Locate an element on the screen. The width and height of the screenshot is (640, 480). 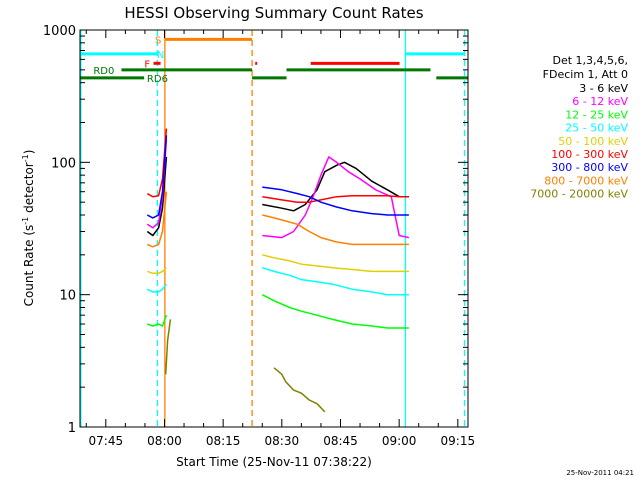
status-label-RD0: RD0 is located at coordinates (103, 71).